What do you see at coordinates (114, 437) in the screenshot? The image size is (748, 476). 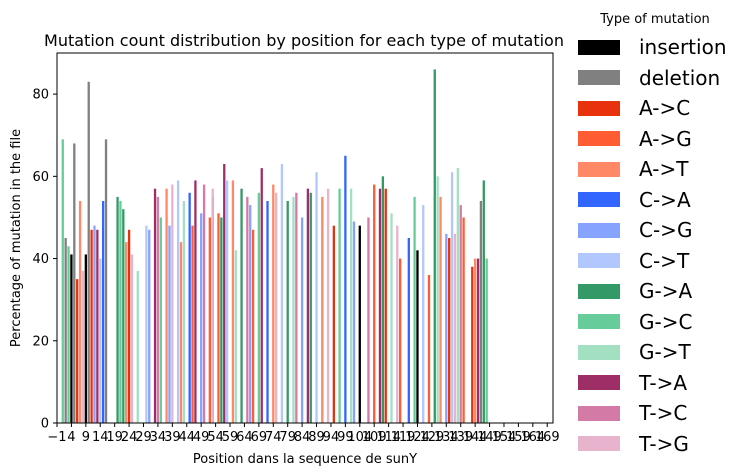 I see `x-tick-label: 19` at bounding box center [114, 437].